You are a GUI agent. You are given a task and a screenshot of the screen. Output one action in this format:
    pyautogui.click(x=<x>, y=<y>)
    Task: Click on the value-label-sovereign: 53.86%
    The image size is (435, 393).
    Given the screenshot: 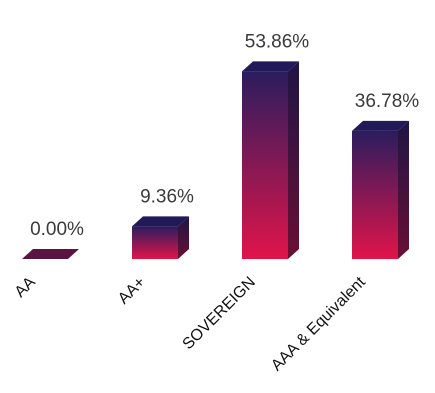 What is the action you would take?
    pyautogui.click(x=277, y=41)
    